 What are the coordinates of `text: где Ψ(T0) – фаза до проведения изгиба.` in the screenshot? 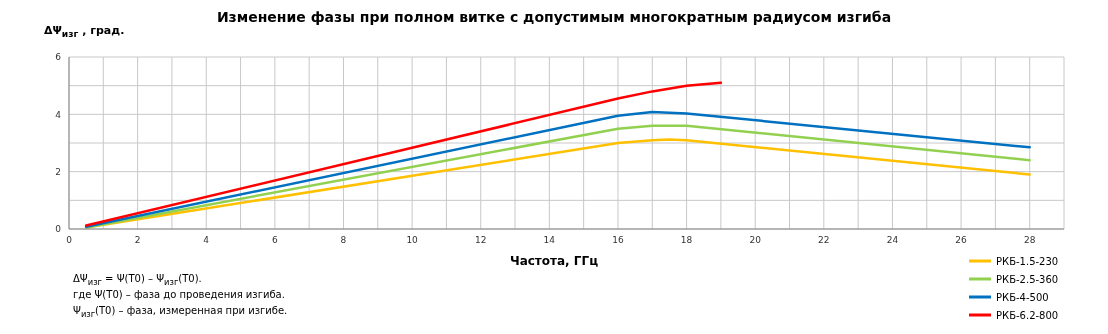 It's located at (179, 294).